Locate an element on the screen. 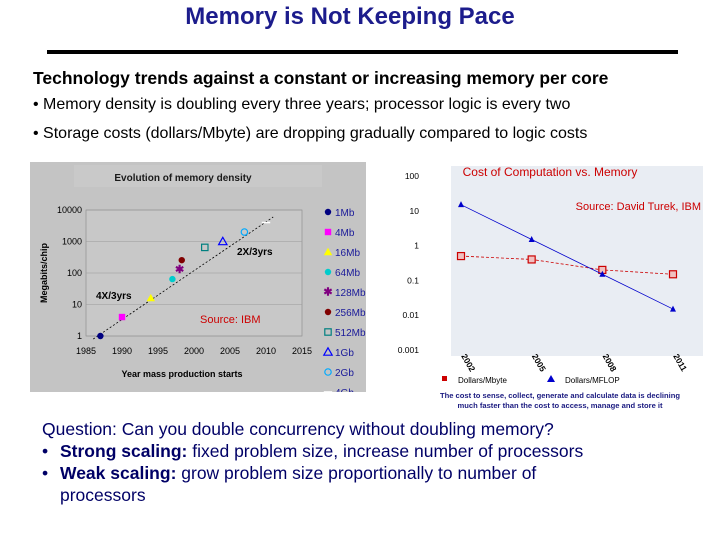 The image size is (720, 540). legend-label-4gb: 4Gb is located at coordinates (344, 390).